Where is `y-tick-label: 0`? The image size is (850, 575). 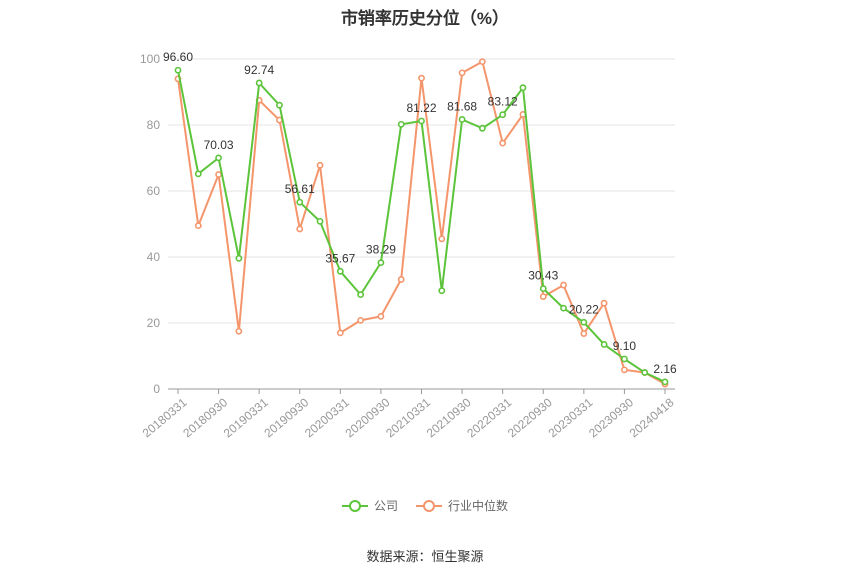
y-tick-label: 0 is located at coordinates (156, 389).